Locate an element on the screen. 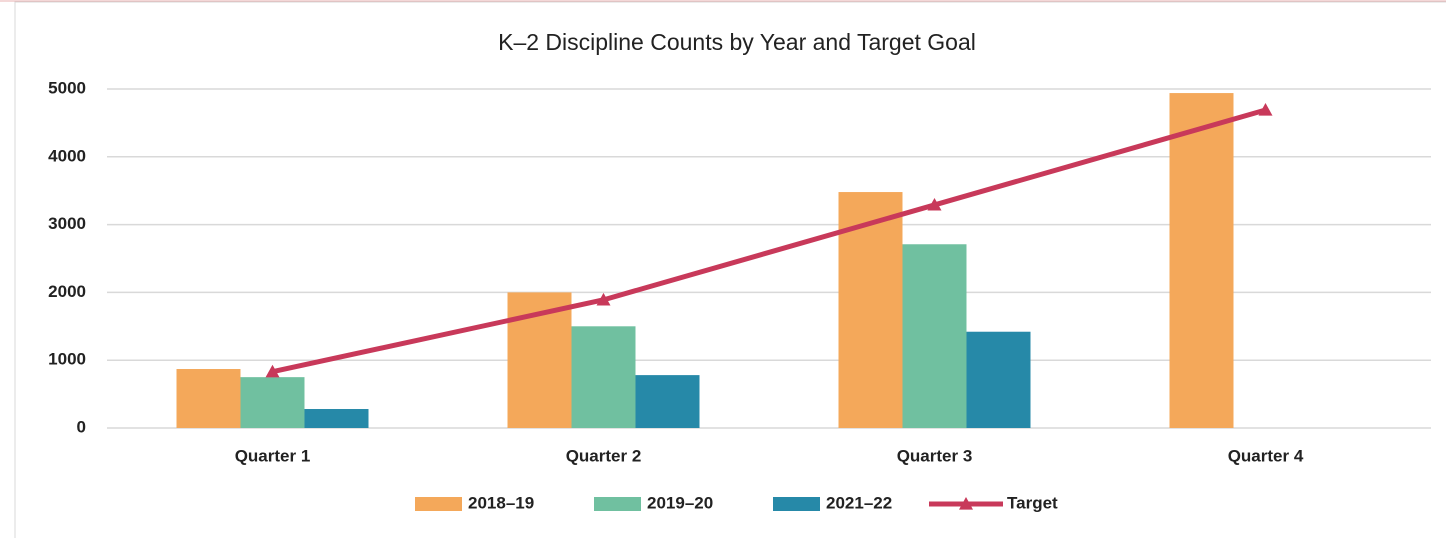 The height and width of the screenshot is (538, 1446). y-tick-label: 3000 is located at coordinates (67, 223).